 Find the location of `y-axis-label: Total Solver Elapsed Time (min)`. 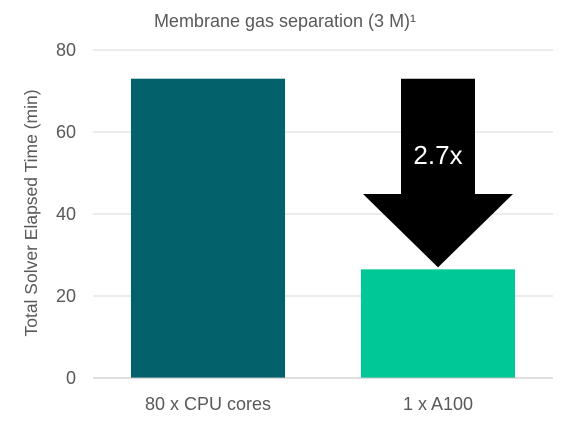

y-axis-label: Total Solver Elapsed Time (min) is located at coordinates (31, 212).